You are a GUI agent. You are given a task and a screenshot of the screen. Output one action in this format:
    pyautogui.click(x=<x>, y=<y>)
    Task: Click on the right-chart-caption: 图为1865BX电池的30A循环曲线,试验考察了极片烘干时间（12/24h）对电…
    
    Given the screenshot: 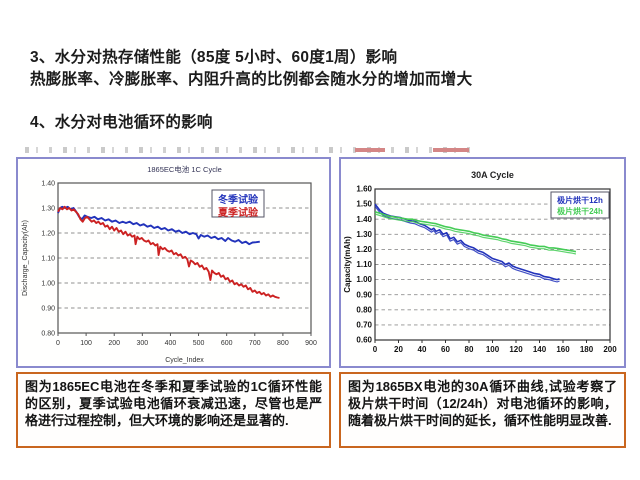 What is the action you would take?
    pyautogui.click(x=482, y=410)
    